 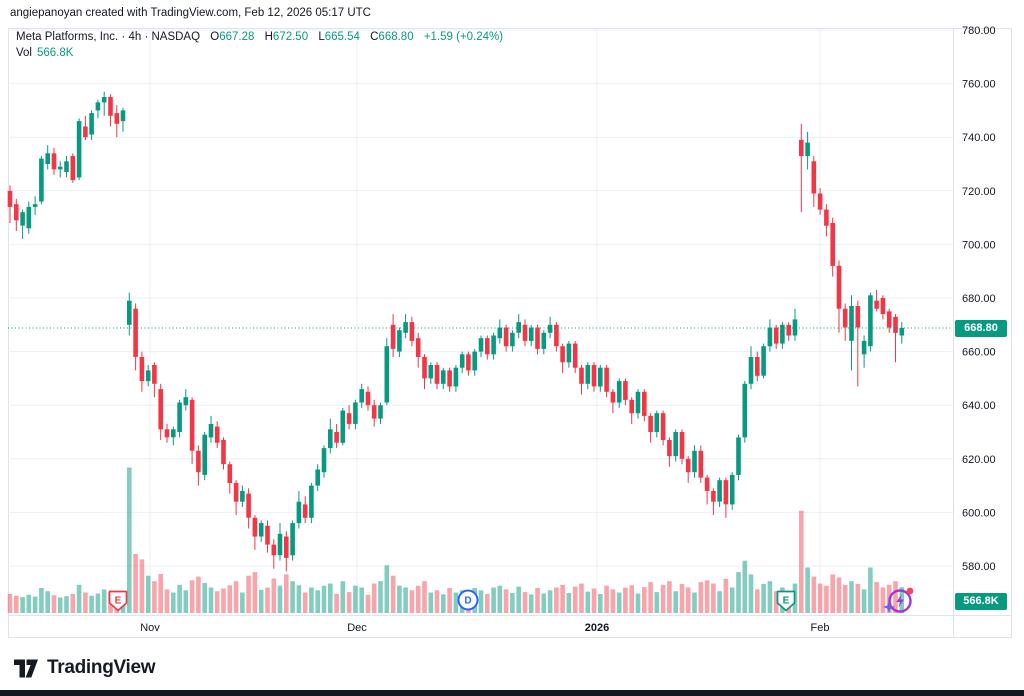 I want to click on dividend-marker: D, so click(x=468, y=600).